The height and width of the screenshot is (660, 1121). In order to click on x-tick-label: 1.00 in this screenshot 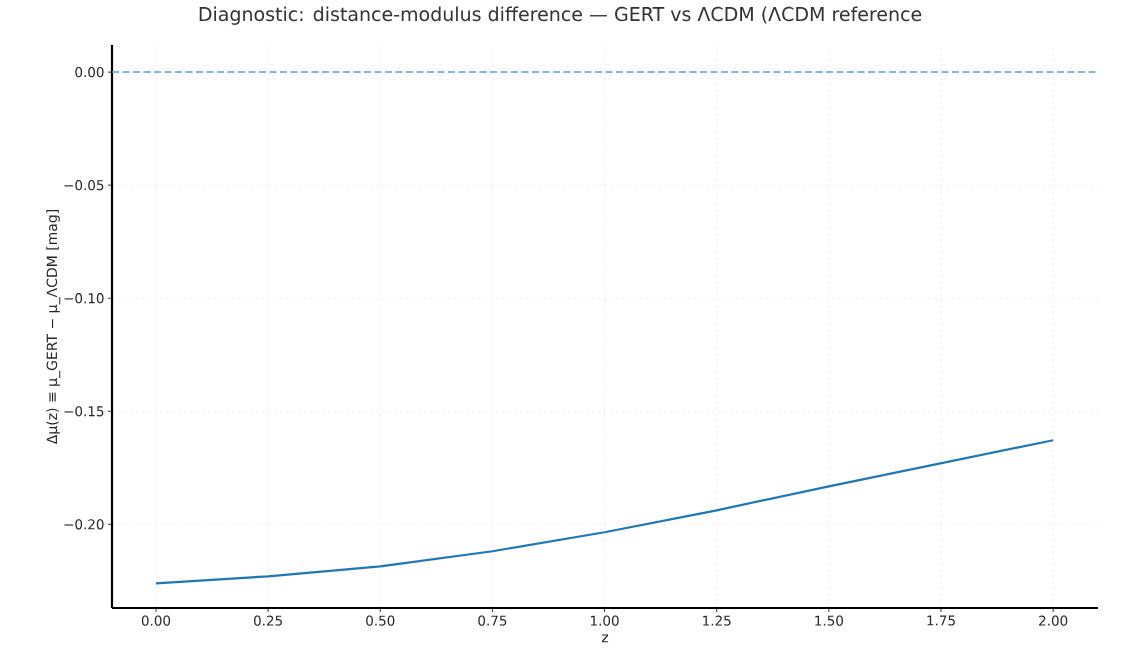, I will do `click(605, 620)`.